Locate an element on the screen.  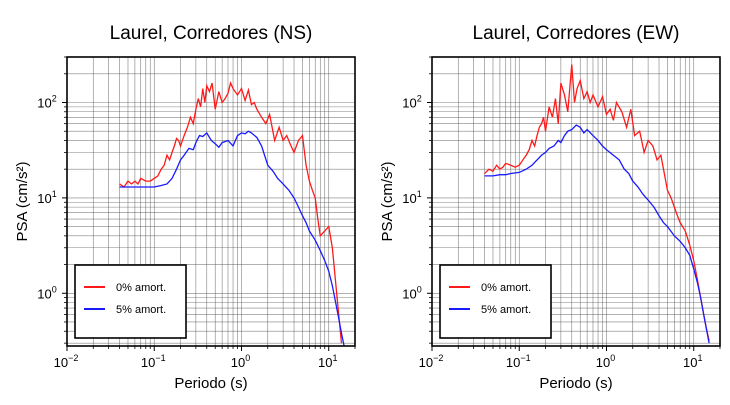
chart-title: Laurel, Corredores (NS) is located at coordinates (211, 33).